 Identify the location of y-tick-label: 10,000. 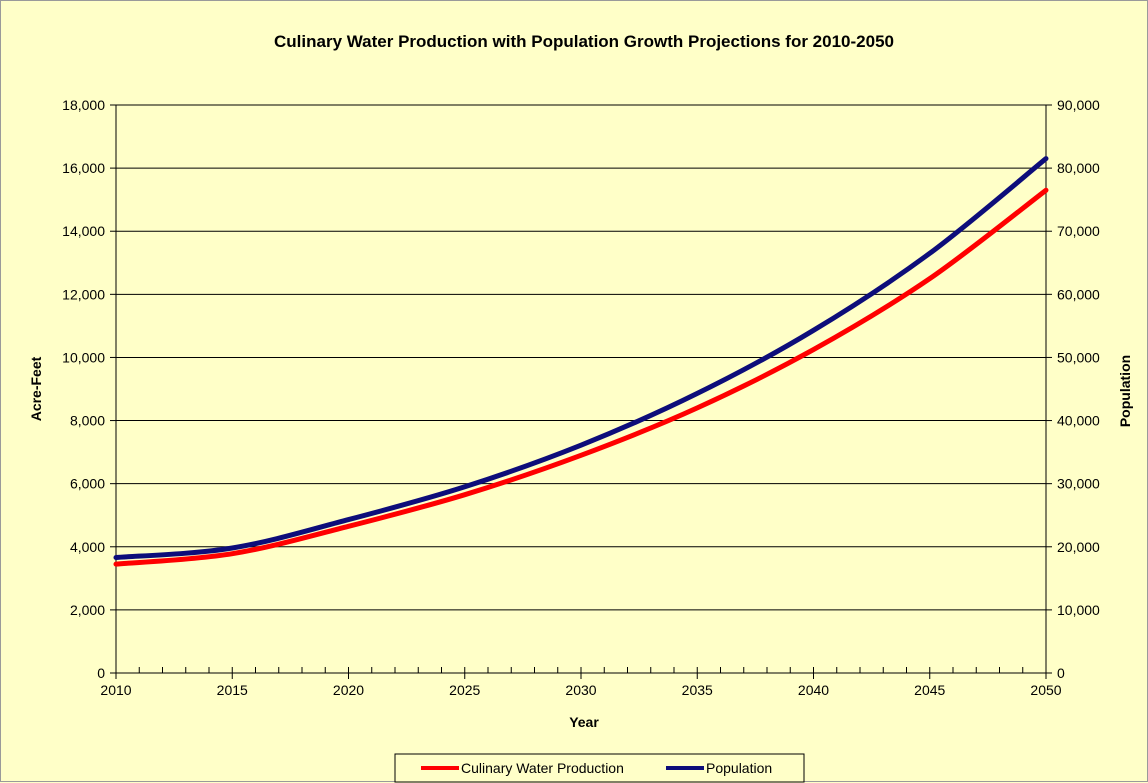
(83, 357).